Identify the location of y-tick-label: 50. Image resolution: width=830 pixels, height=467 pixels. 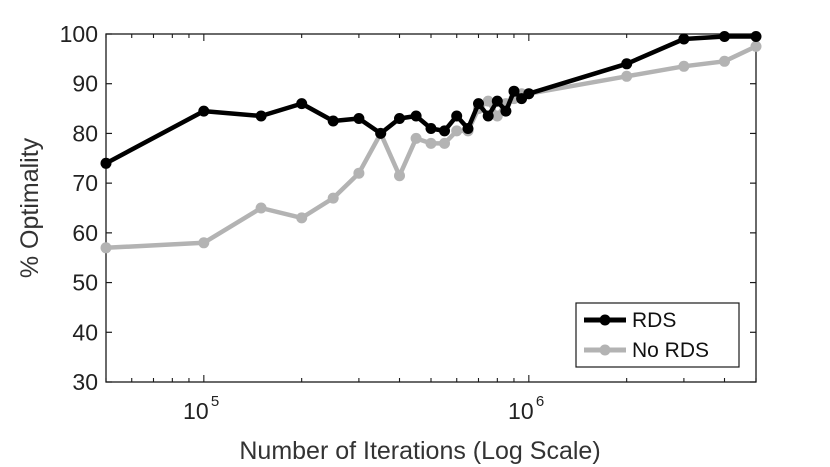
(85, 283).